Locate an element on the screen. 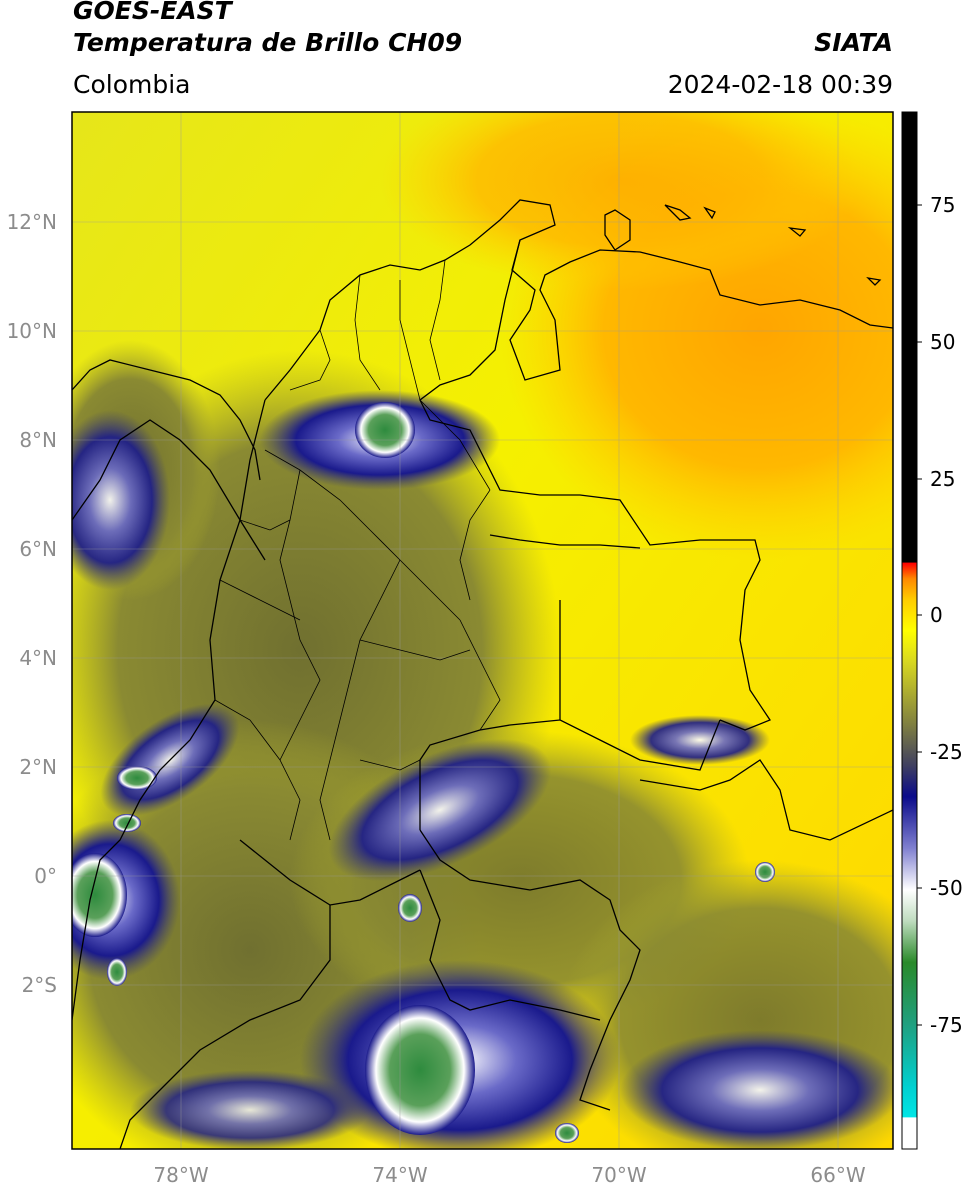 This screenshot has width=966, height=1190. lon-tick-label: 74°W is located at coordinates (399, 1175).